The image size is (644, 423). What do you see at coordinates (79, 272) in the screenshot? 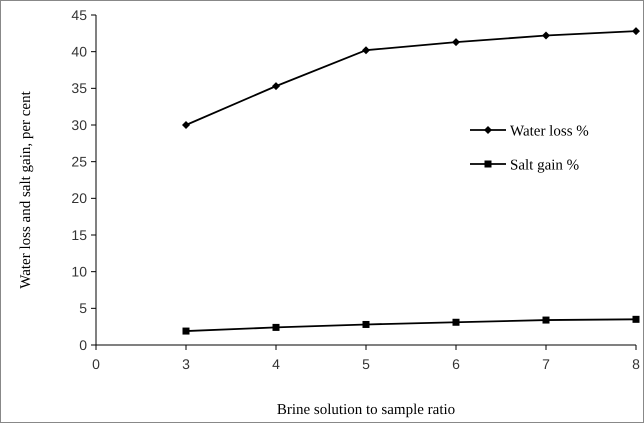
I see `y-tick-label: 10` at bounding box center [79, 272].